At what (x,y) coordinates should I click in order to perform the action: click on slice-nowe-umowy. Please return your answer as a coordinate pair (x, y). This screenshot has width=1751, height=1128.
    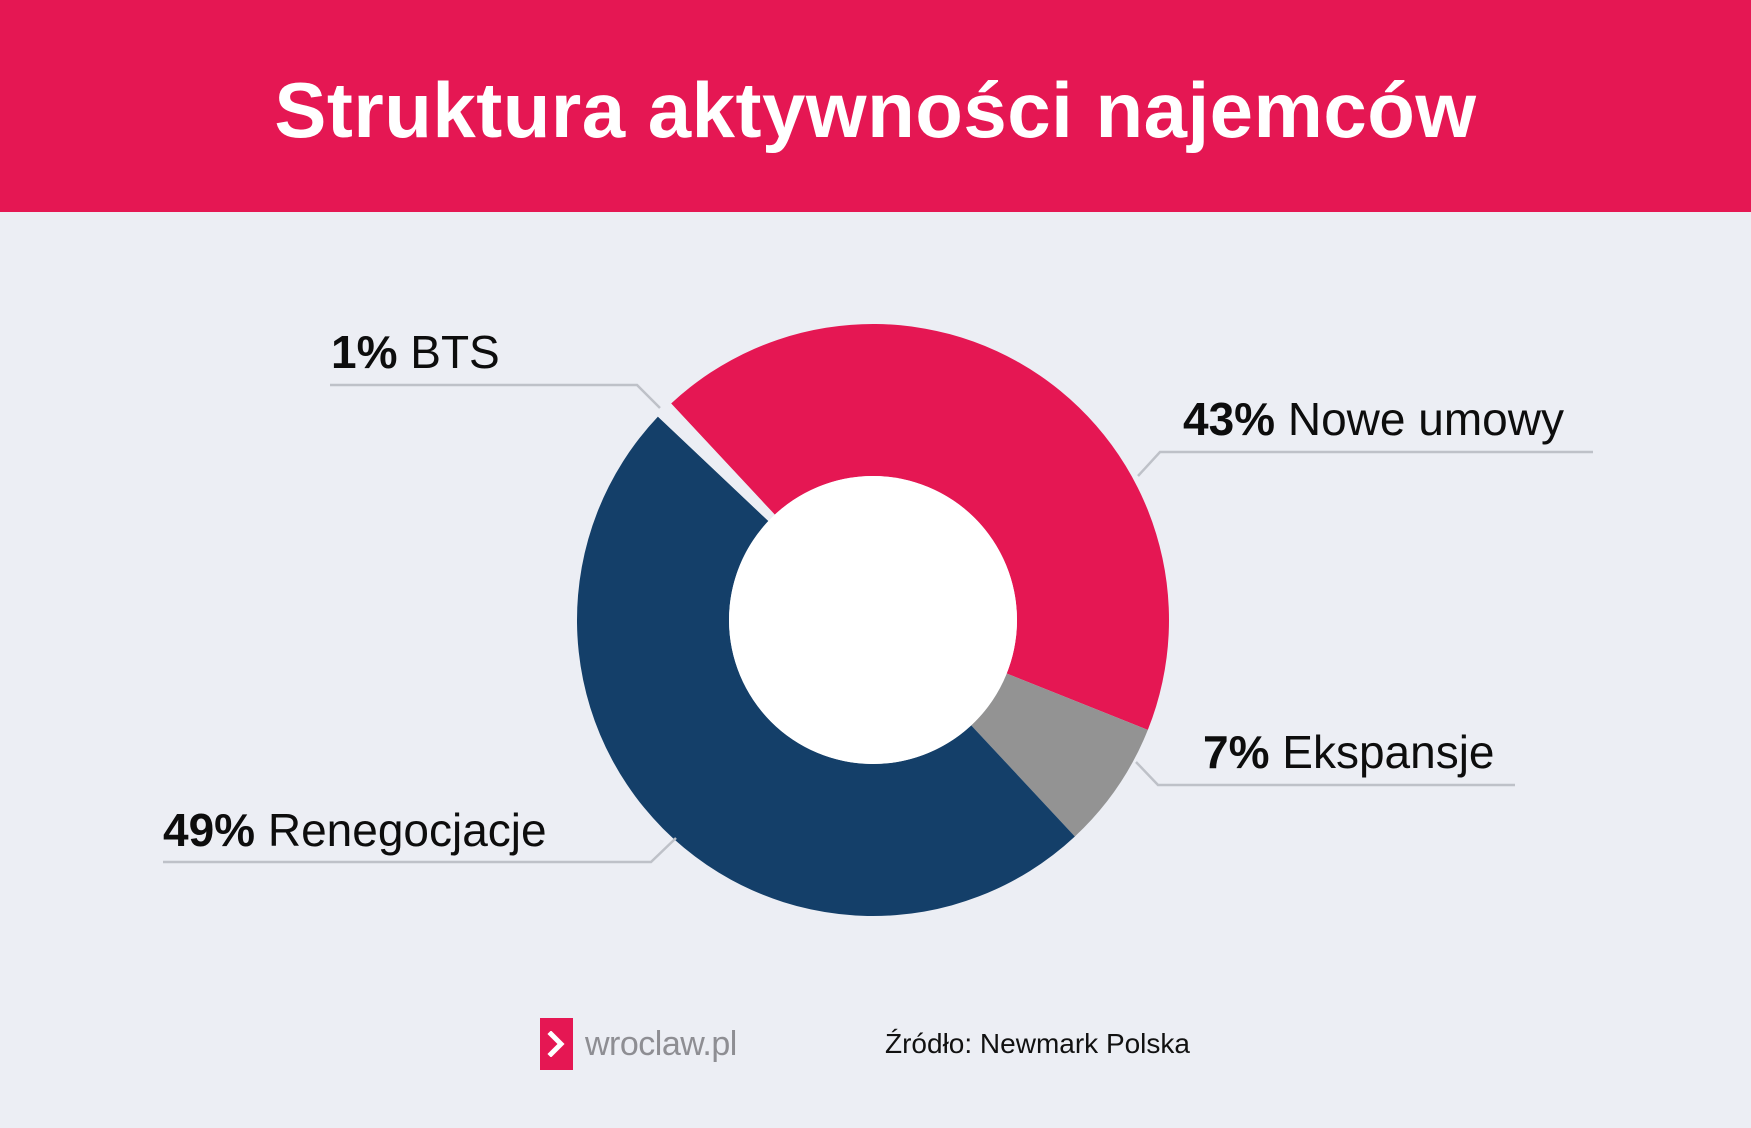
    Looking at the image, I should click on (920, 527).